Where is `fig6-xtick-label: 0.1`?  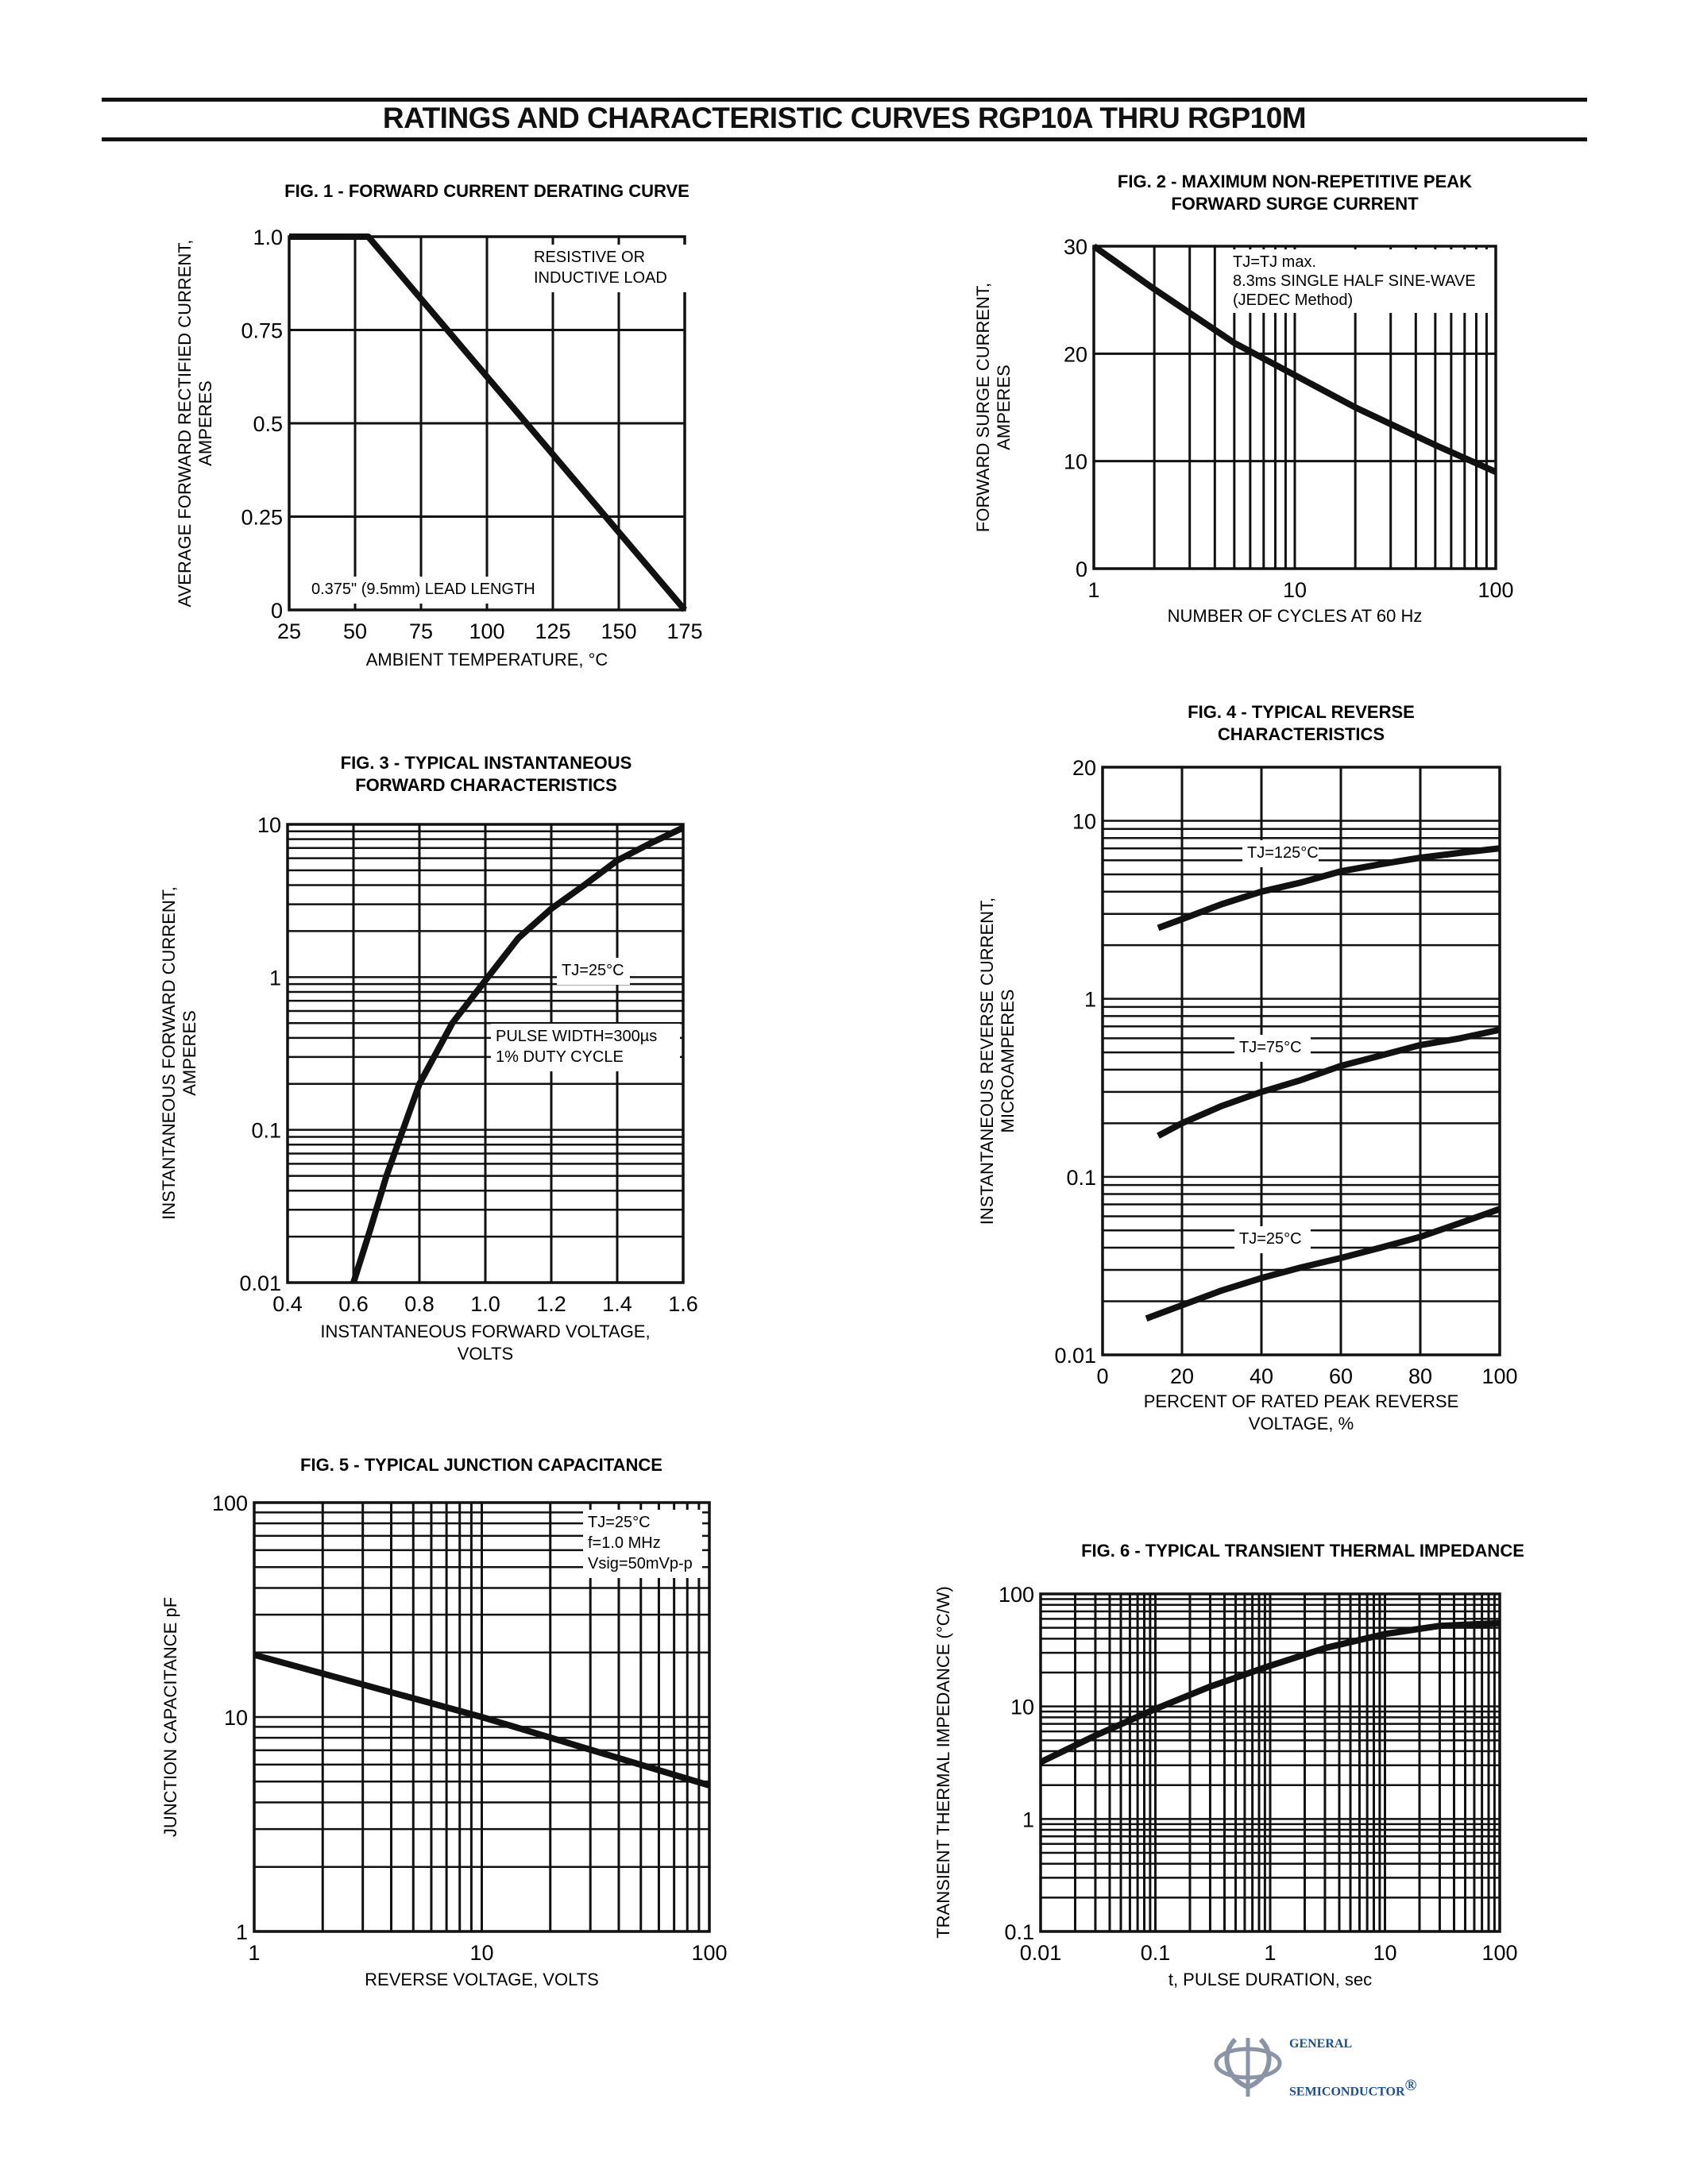
fig6-xtick-label: 0.1 is located at coordinates (1156, 1953).